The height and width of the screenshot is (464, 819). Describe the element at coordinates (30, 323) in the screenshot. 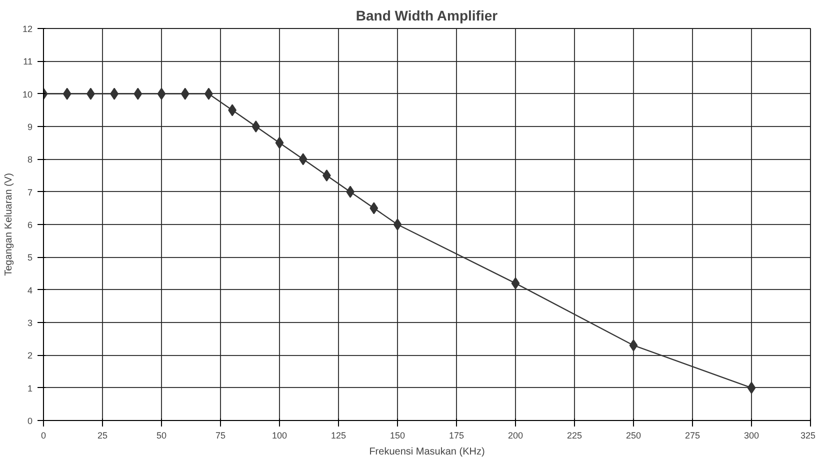

I see `y-tick-label: 3` at that location.